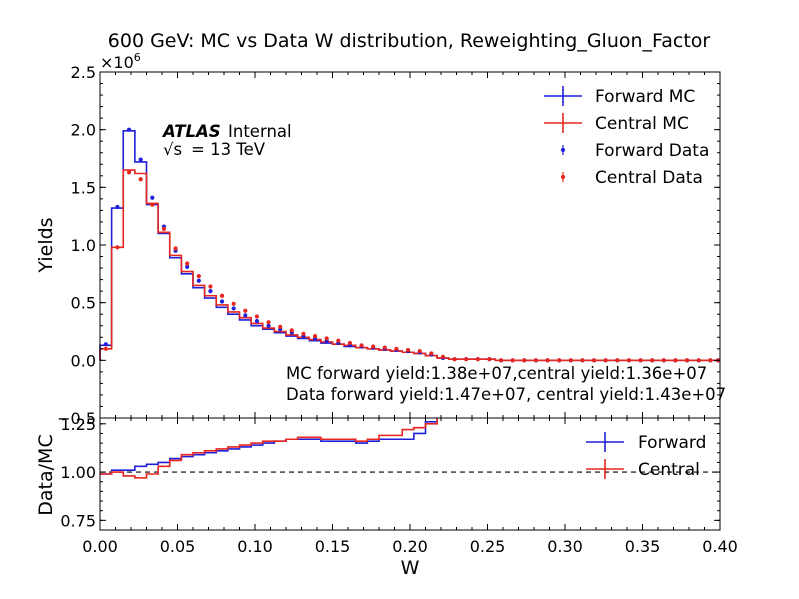 Image resolution: width=799 pixels, height=599 pixels. I want to click on ratio-series-forward, so click(269, 446).